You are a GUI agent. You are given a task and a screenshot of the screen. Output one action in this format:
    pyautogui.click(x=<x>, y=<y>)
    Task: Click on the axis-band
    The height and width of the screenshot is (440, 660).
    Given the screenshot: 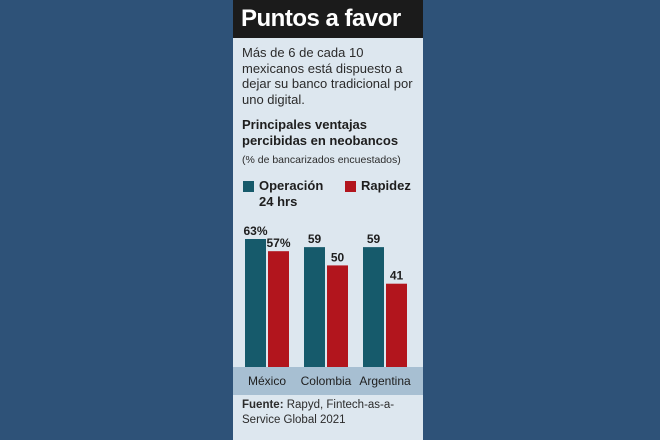 What is the action you would take?
    pyautogui.click(x=328, y=381)
    